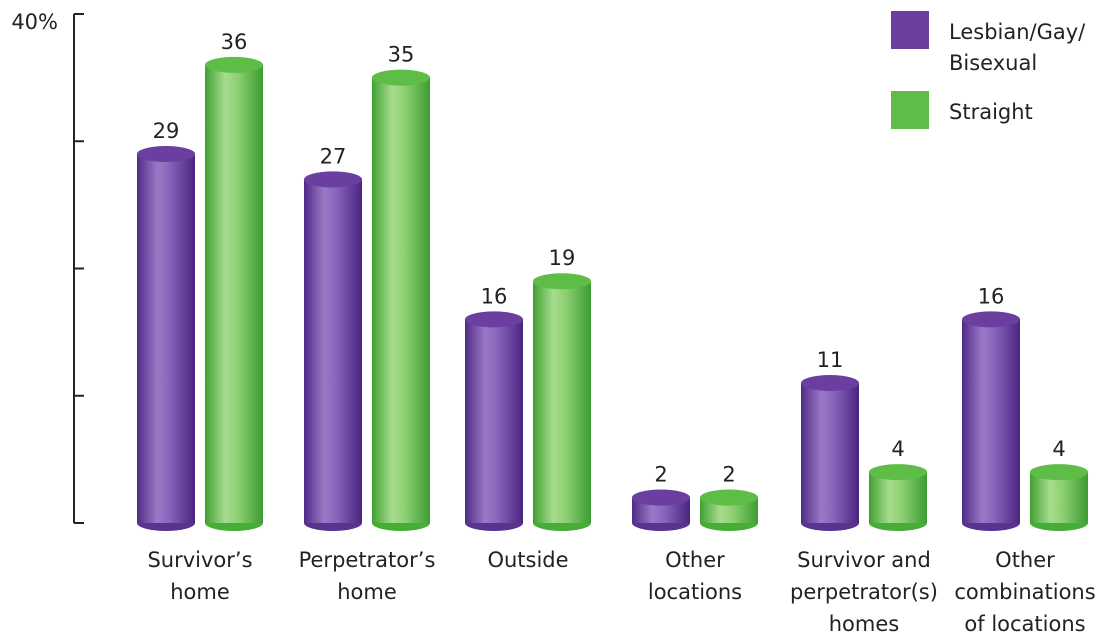  Describe the element at coordinates (1017, 47) in the screenshot. I see `legend-label-0: Lesbian/Gay/Bisexual` at that location.